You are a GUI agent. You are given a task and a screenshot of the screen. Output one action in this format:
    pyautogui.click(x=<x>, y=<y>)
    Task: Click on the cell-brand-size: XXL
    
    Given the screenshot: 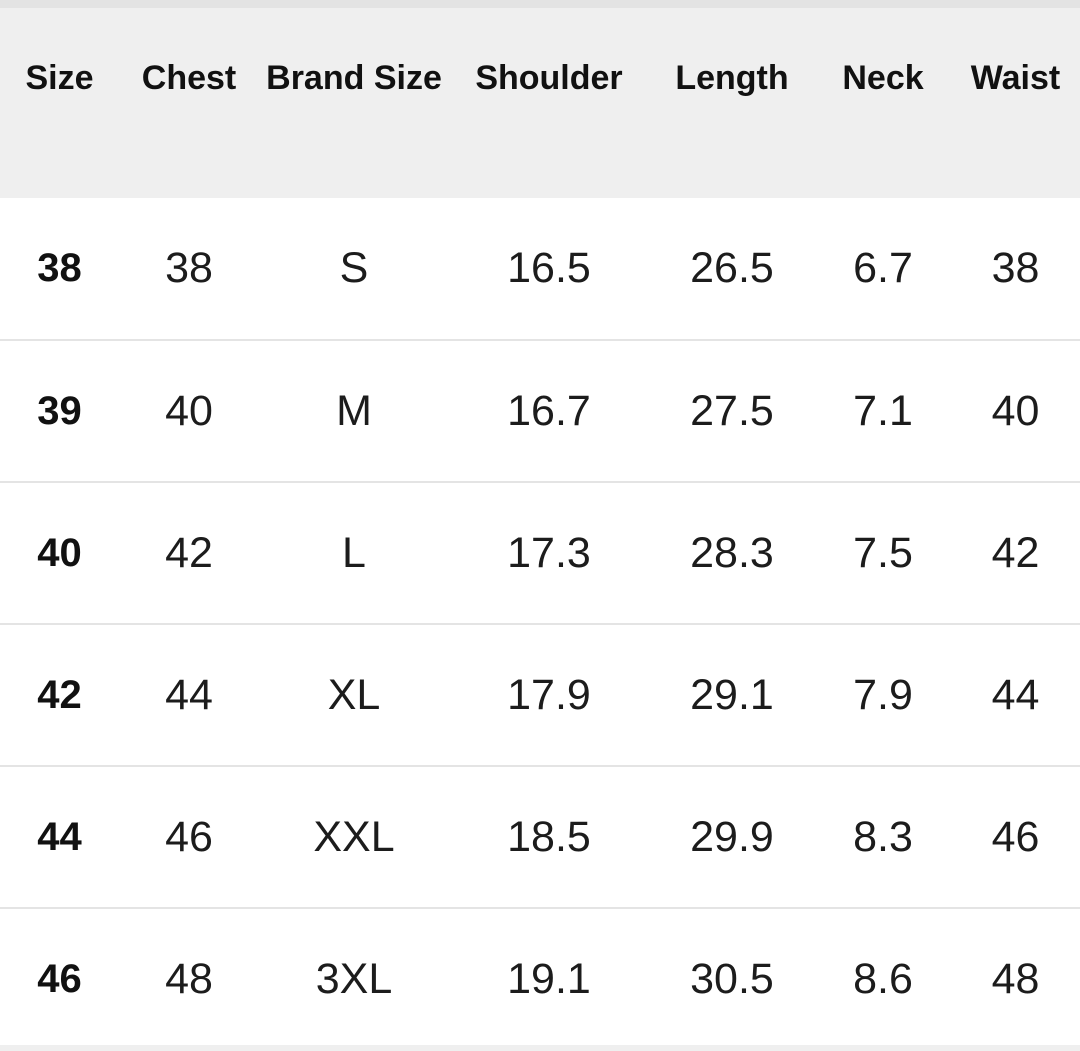 What is the action you would take?
    pyautogui.click(x=354, y=836)
    